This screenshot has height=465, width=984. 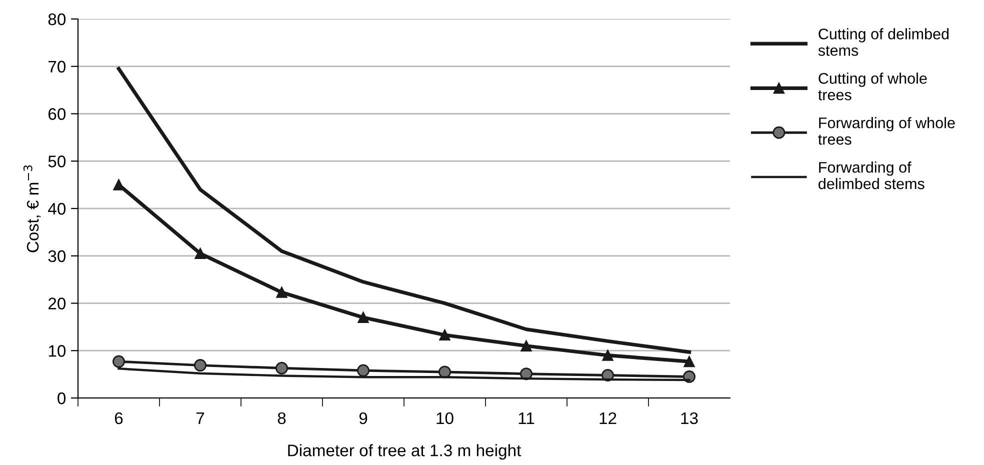 I want to click on y-tick-label: 0, so click(x=62, y=398).